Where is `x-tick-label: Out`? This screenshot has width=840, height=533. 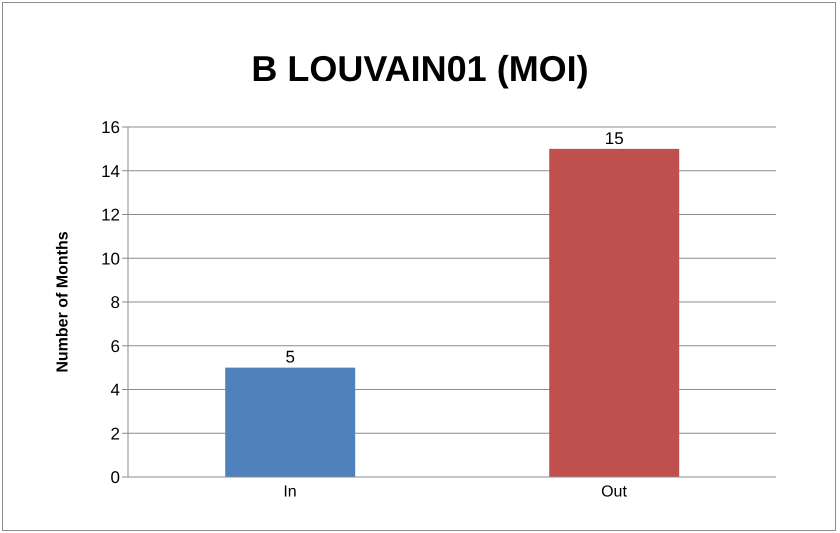
x-tick-label: Out is located at coordinates (614, 491).